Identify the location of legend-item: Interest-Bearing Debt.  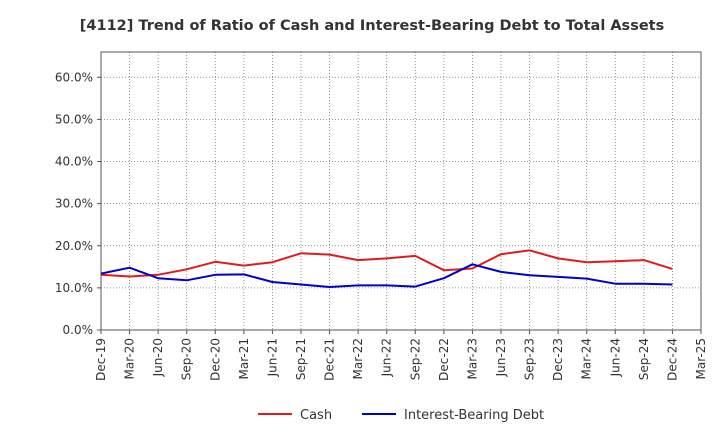
(453, 415).